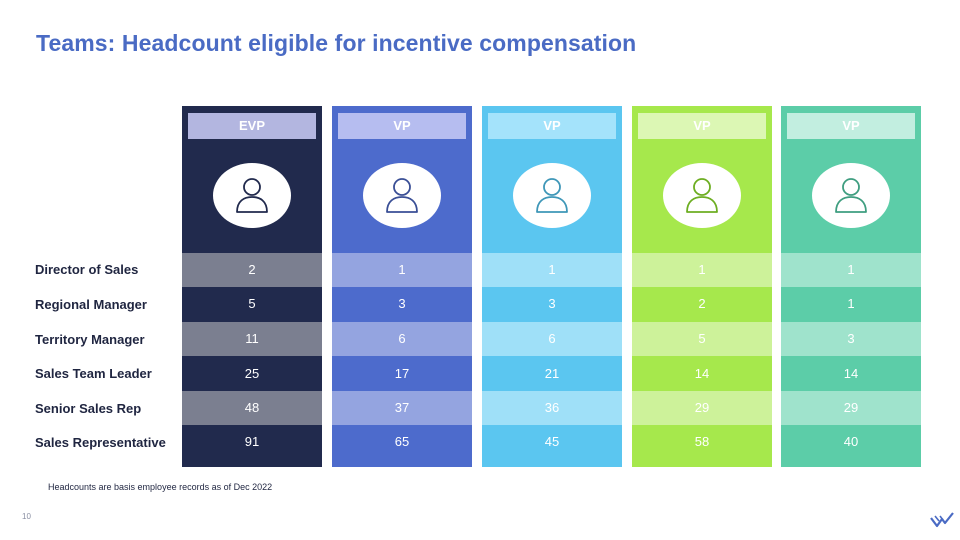 This screenshot has width=960, height=540. Describe the element at coordinates (552, 441) in the screenshot. I see `table-cell: 45` at that location.